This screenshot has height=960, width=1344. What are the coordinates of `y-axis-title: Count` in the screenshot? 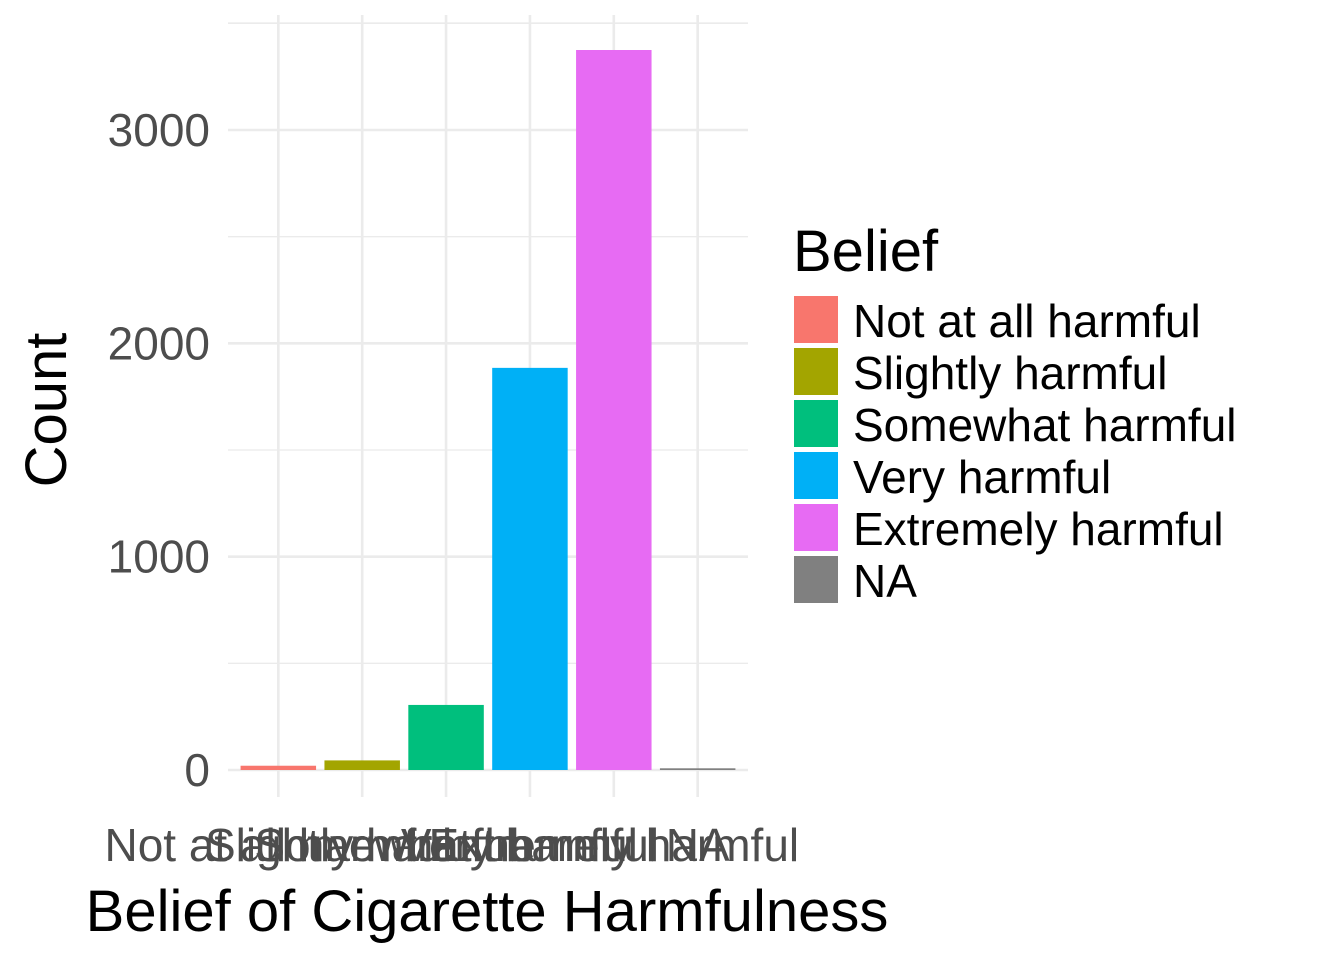 It's located at (46, 410).